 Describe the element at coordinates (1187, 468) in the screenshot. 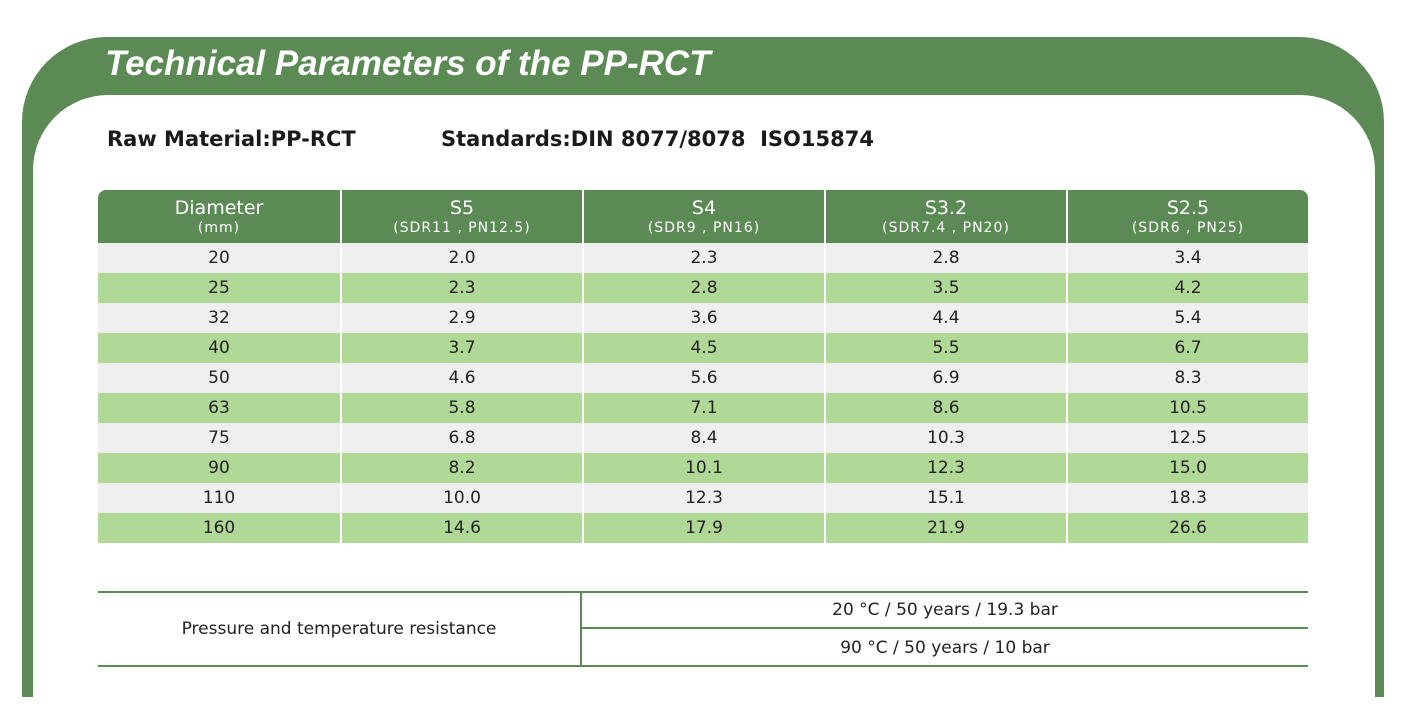

I see `table-cell: 15.0` at that location.